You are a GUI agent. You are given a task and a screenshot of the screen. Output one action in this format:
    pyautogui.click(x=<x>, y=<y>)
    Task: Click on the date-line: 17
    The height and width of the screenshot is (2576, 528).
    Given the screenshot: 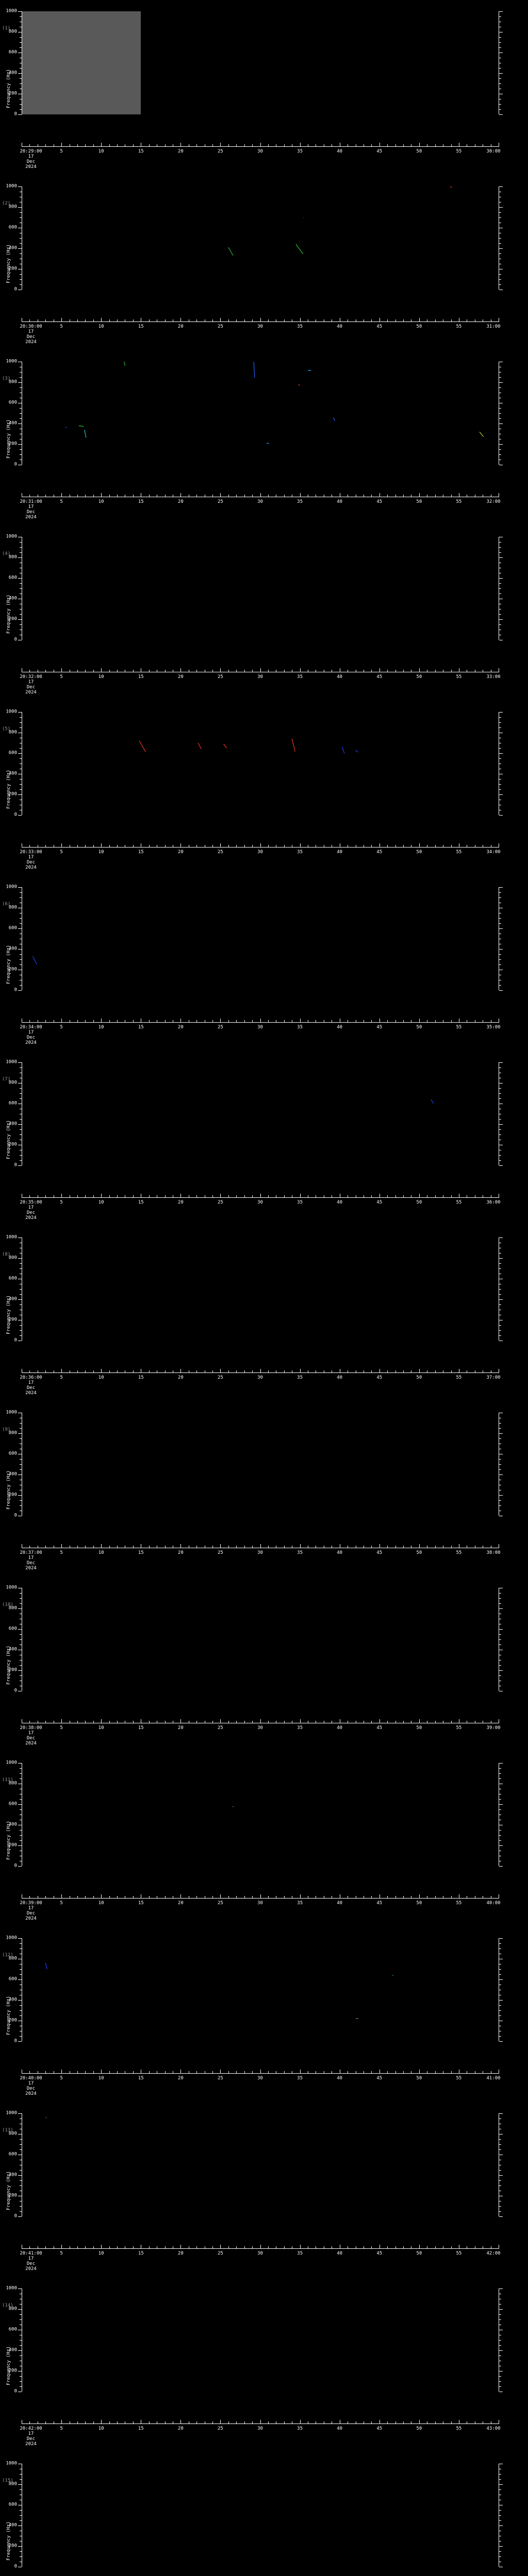 What is the action you would take?
    pyautogui.click(x=31, y=1733)
    